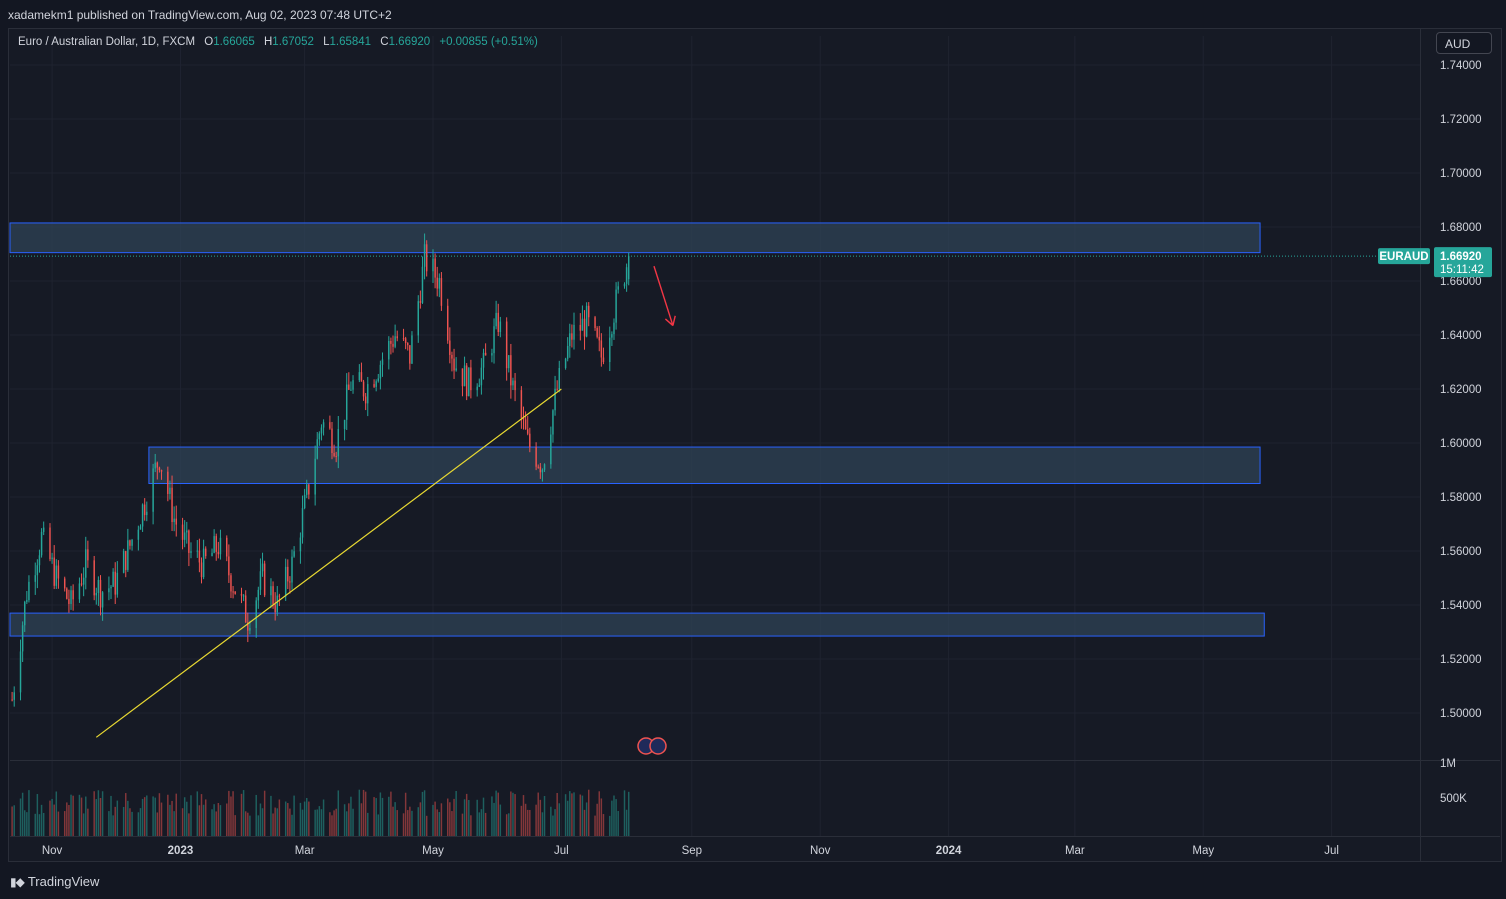 This screenshot has width=1506, height=899. I want to click on time-tick-label: May, so click(1203, 851).